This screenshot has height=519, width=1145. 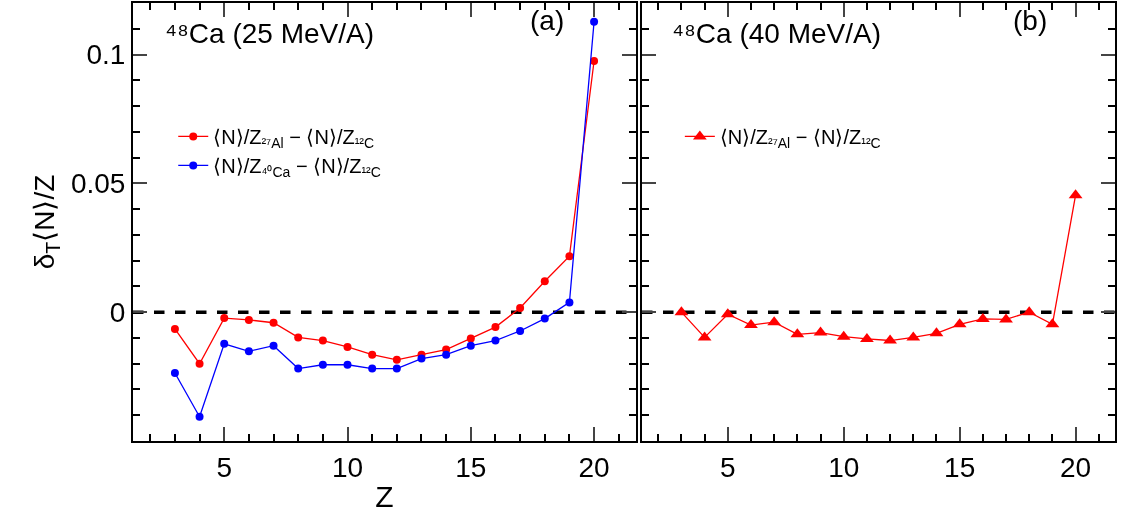 I want to click on text: ⁴⁸Ca (40 MeV/A), so click(x=777, y=33).